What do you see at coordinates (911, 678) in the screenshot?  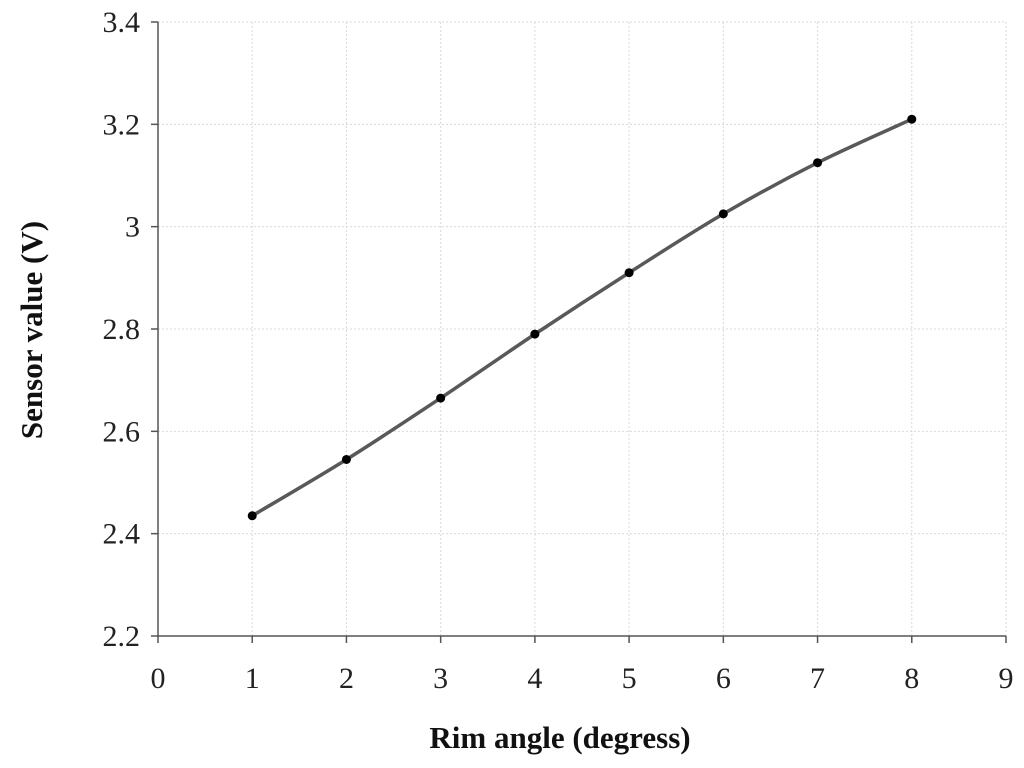 I see `x-tick-label: 8` at bounding box center [911, 678].